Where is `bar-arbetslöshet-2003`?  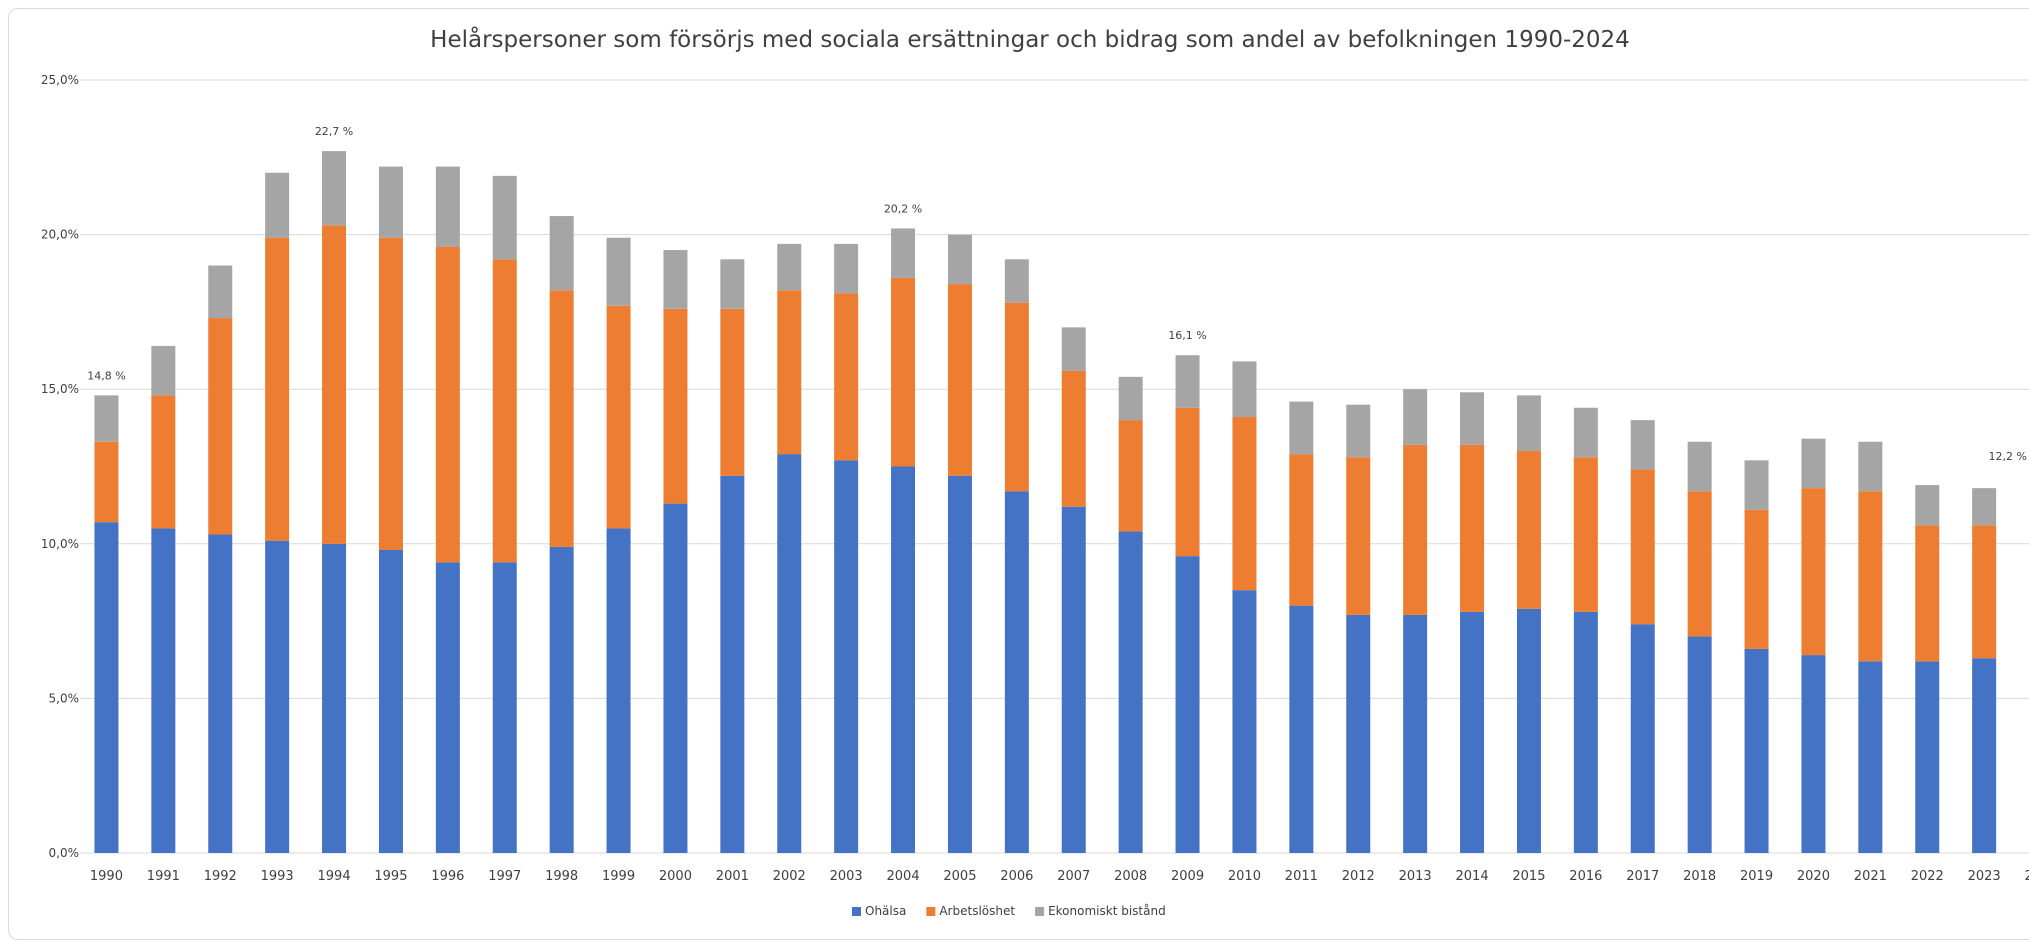 bar-arbetslöshet-2003 is located at coordinates (846, 377).